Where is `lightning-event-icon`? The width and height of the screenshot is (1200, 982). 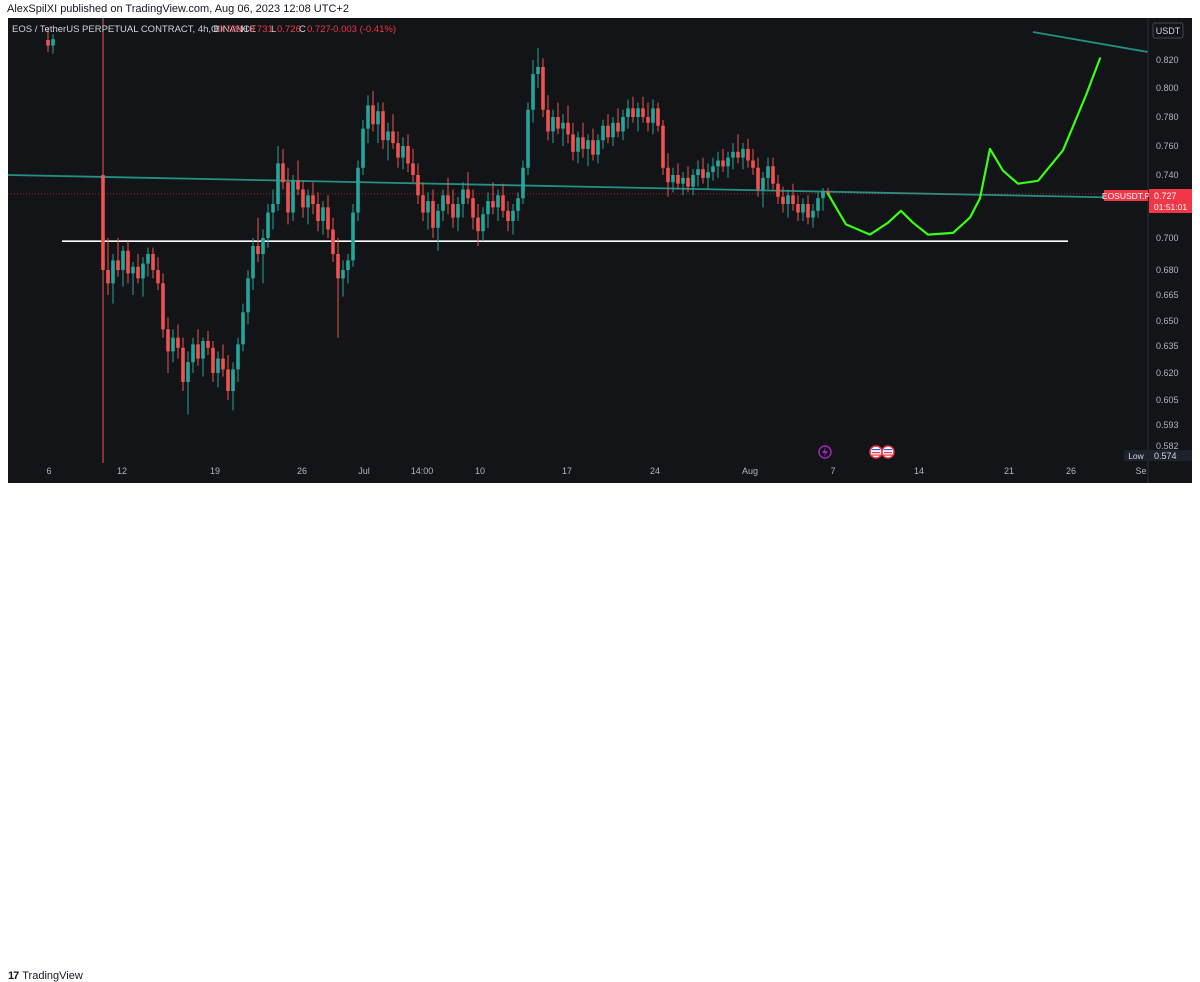
lightning-event-icon is located at coordinates (825, 452).